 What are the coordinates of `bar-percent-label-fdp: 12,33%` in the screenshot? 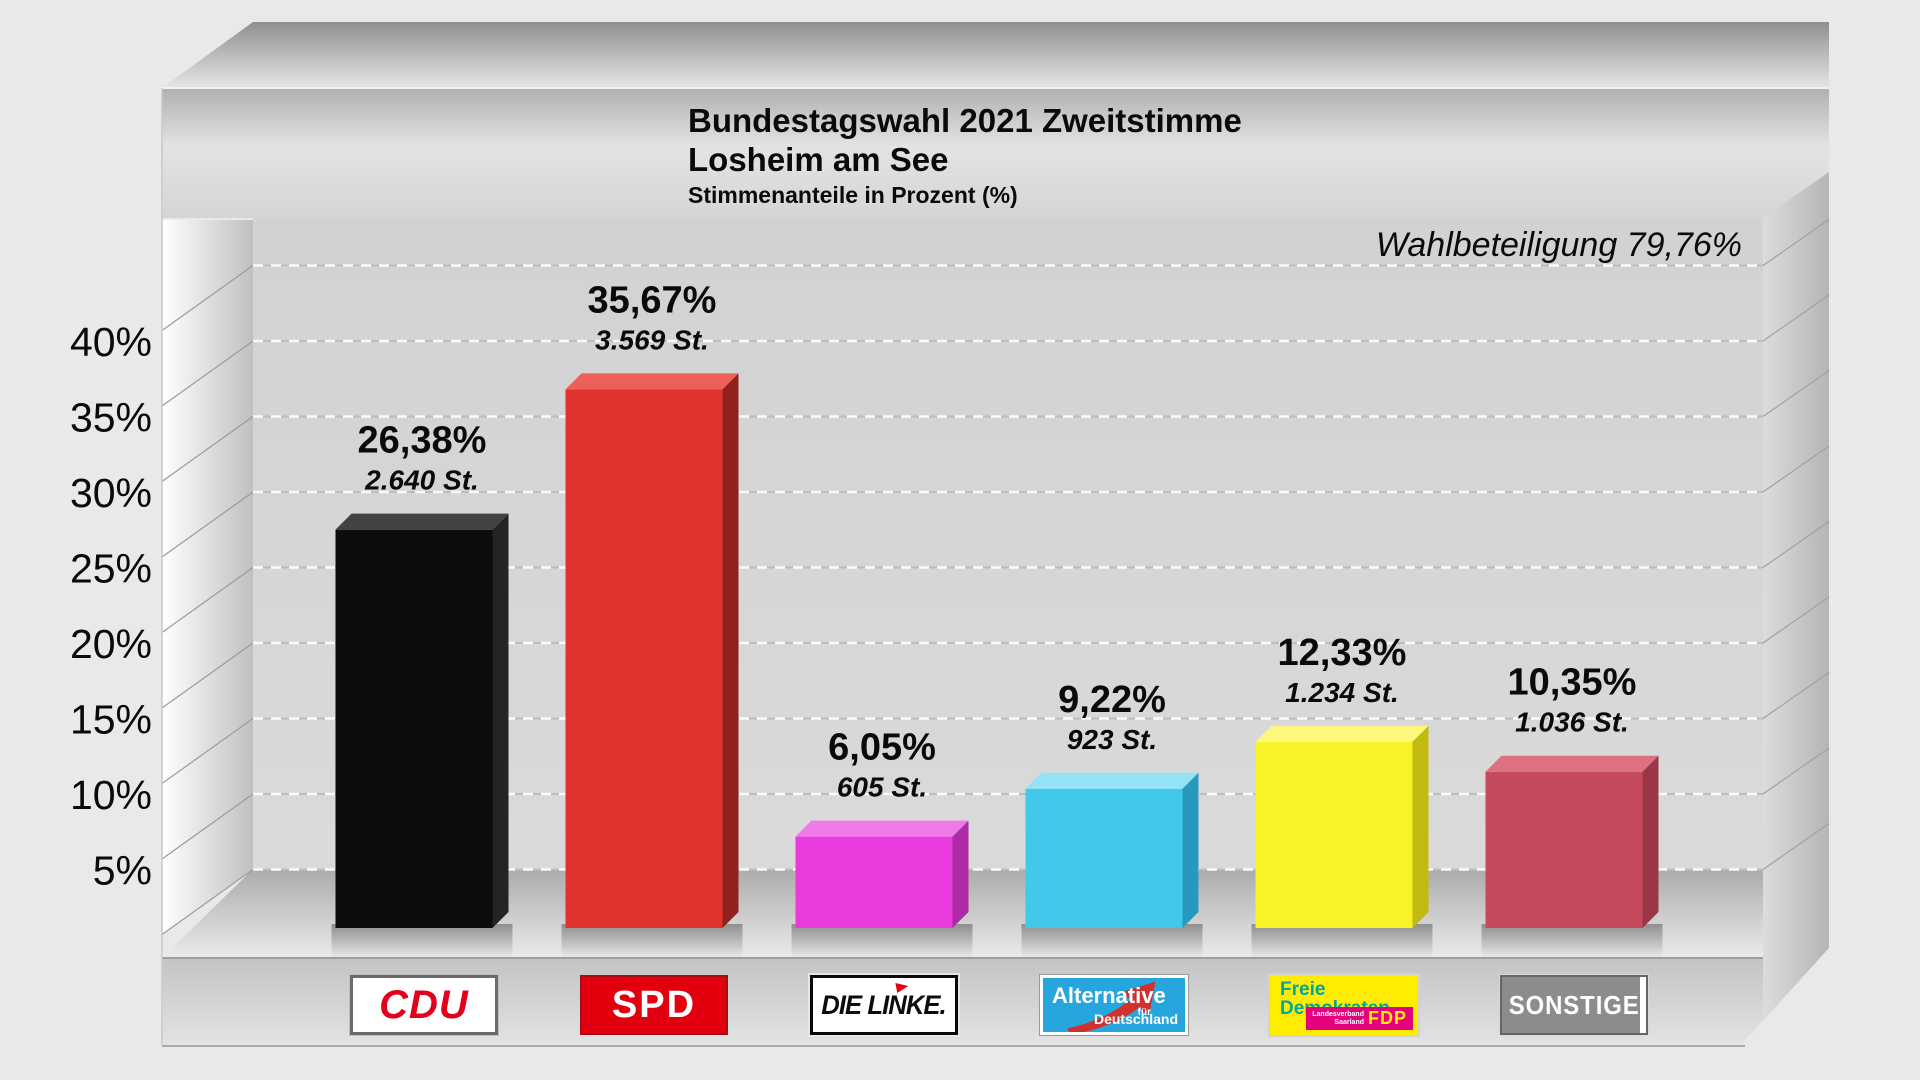 It's located at (1342, 653).